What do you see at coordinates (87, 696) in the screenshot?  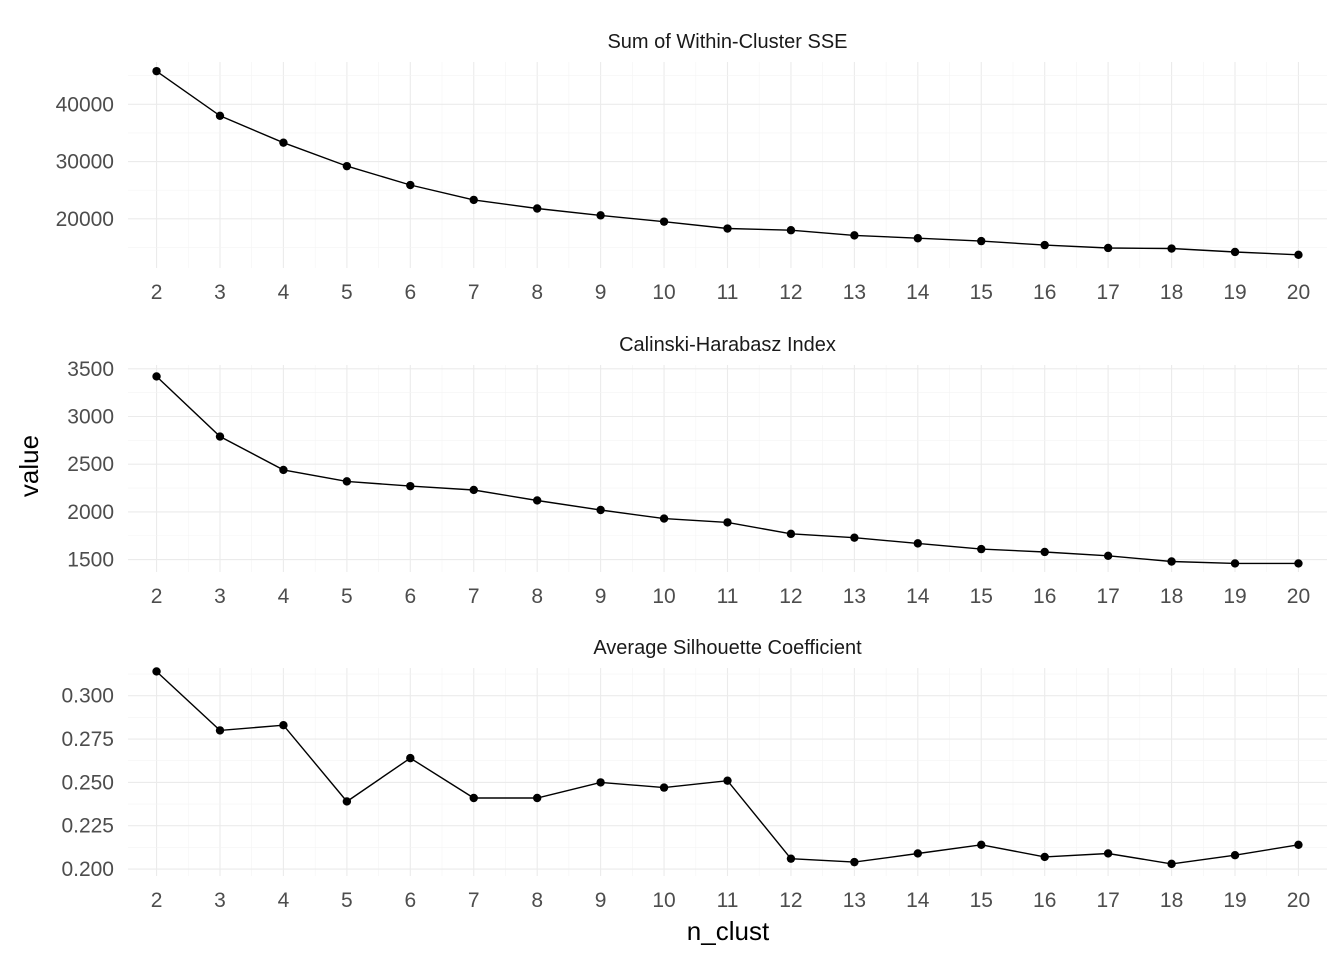 I see `y-tick-label: 0.300` at bounding box center [87, 696].